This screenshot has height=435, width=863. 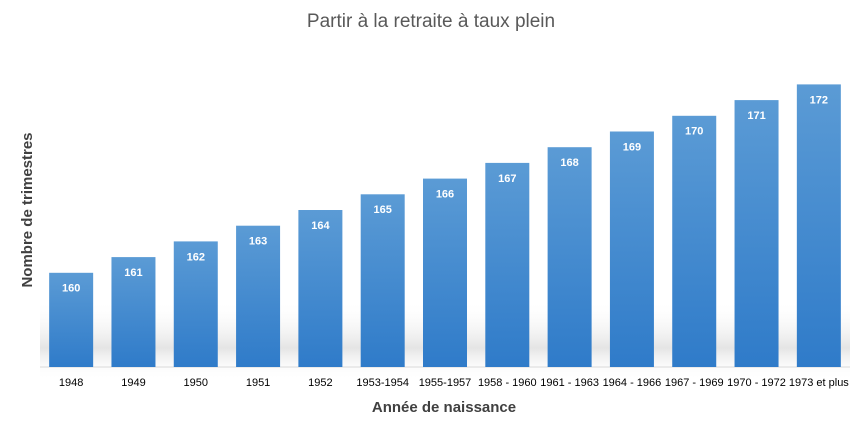 What do you see at coordinates (507, 179) in the screenshot?
I see `data-label: 167` at bounding box center [507, 179].